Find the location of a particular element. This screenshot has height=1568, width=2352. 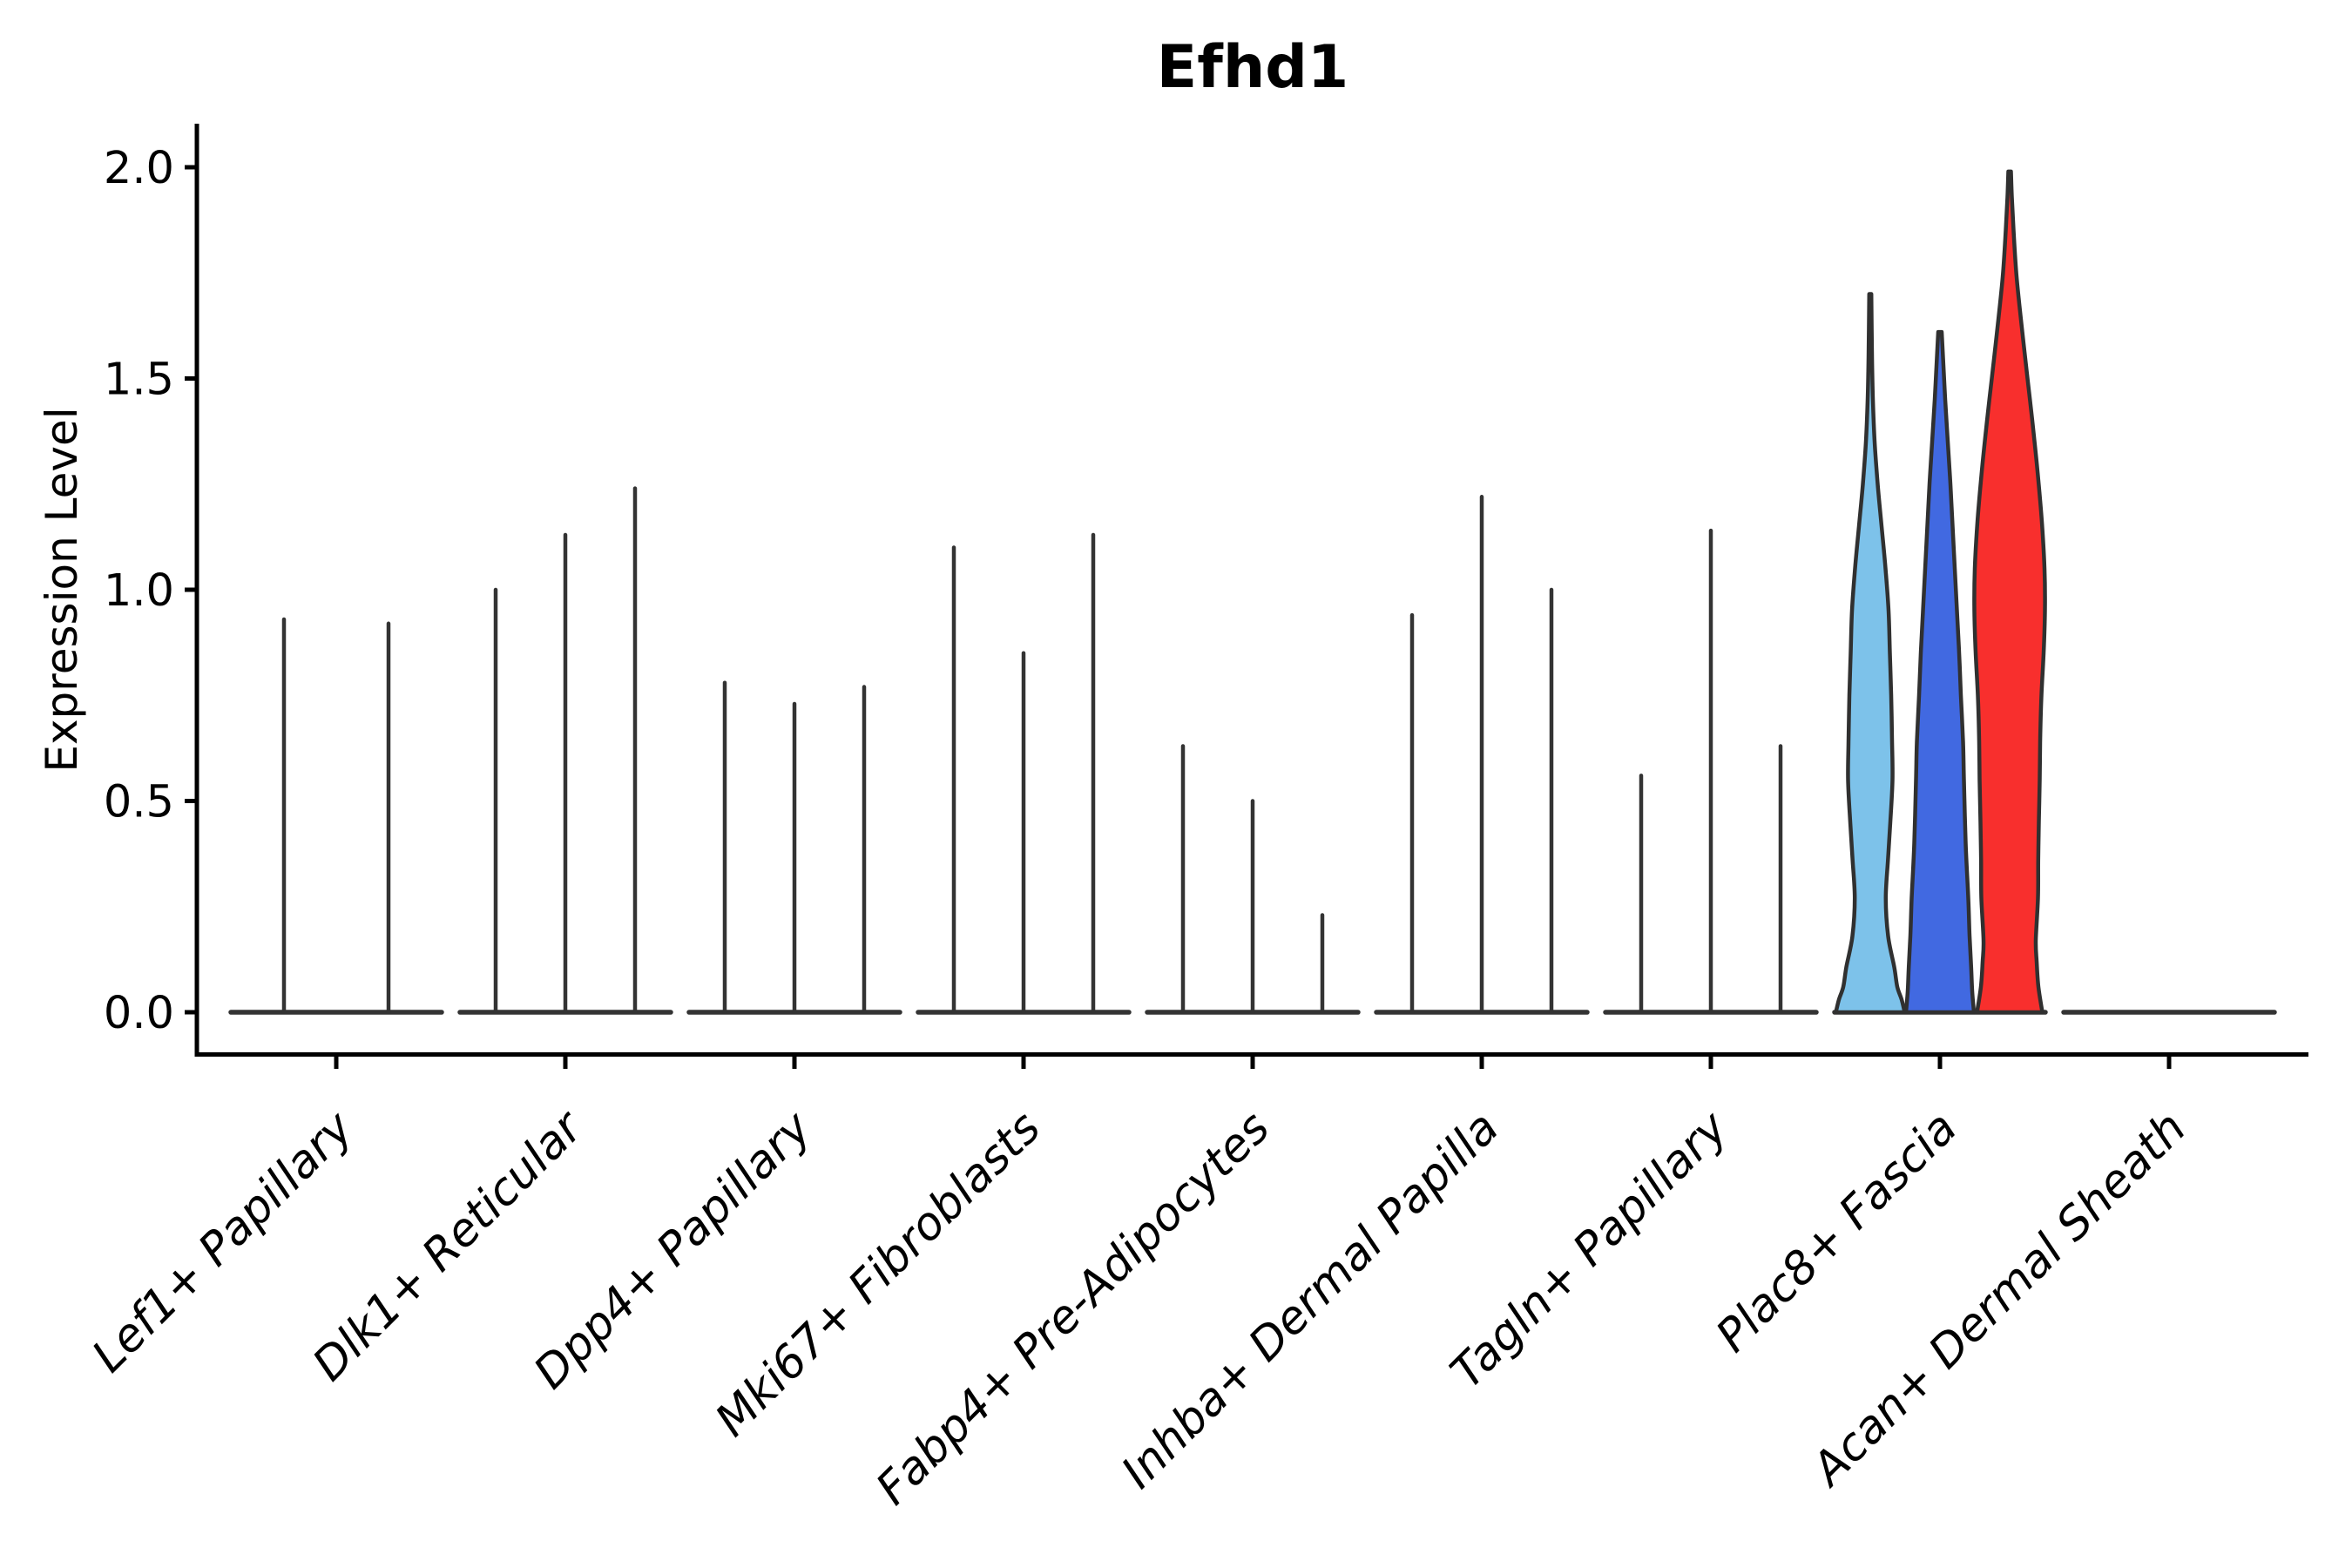

x-tick-label: Acan+ Dermal Sheath is located at coordinates (1999, 1300).